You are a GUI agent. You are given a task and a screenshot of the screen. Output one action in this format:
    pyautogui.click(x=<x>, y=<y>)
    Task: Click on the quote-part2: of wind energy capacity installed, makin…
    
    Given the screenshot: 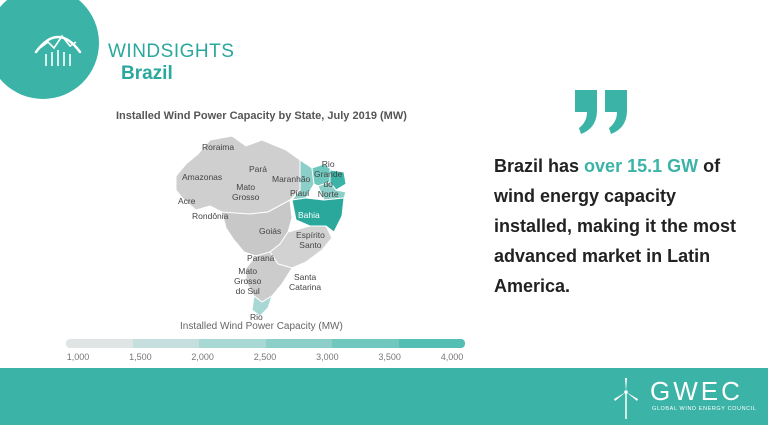 What is the action you would take?
    pyautogui.click(x=615, y=226)
    